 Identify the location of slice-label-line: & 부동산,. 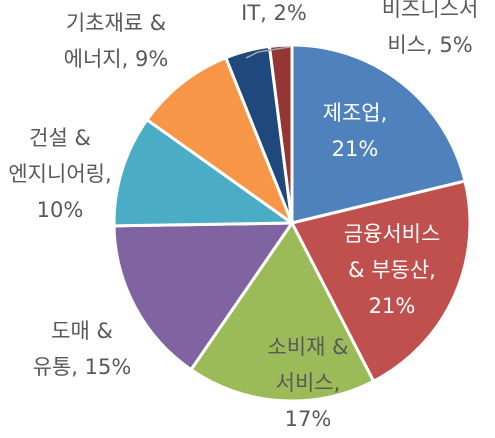
(392, 270).